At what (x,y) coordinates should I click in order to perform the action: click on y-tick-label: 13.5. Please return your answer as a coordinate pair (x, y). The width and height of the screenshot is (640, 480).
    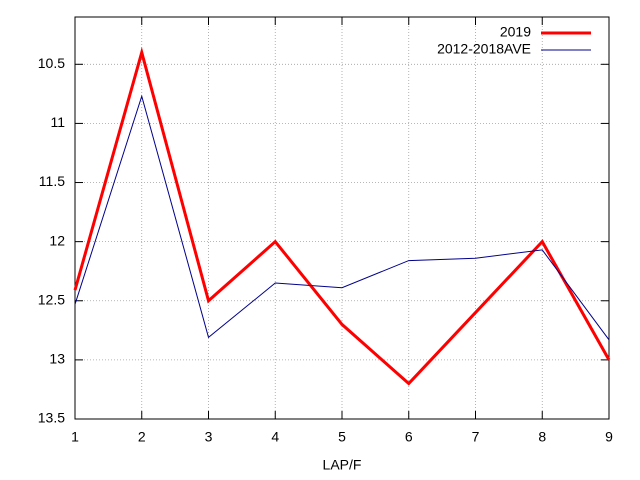
    Looking at the image, I should click on (51, 418).